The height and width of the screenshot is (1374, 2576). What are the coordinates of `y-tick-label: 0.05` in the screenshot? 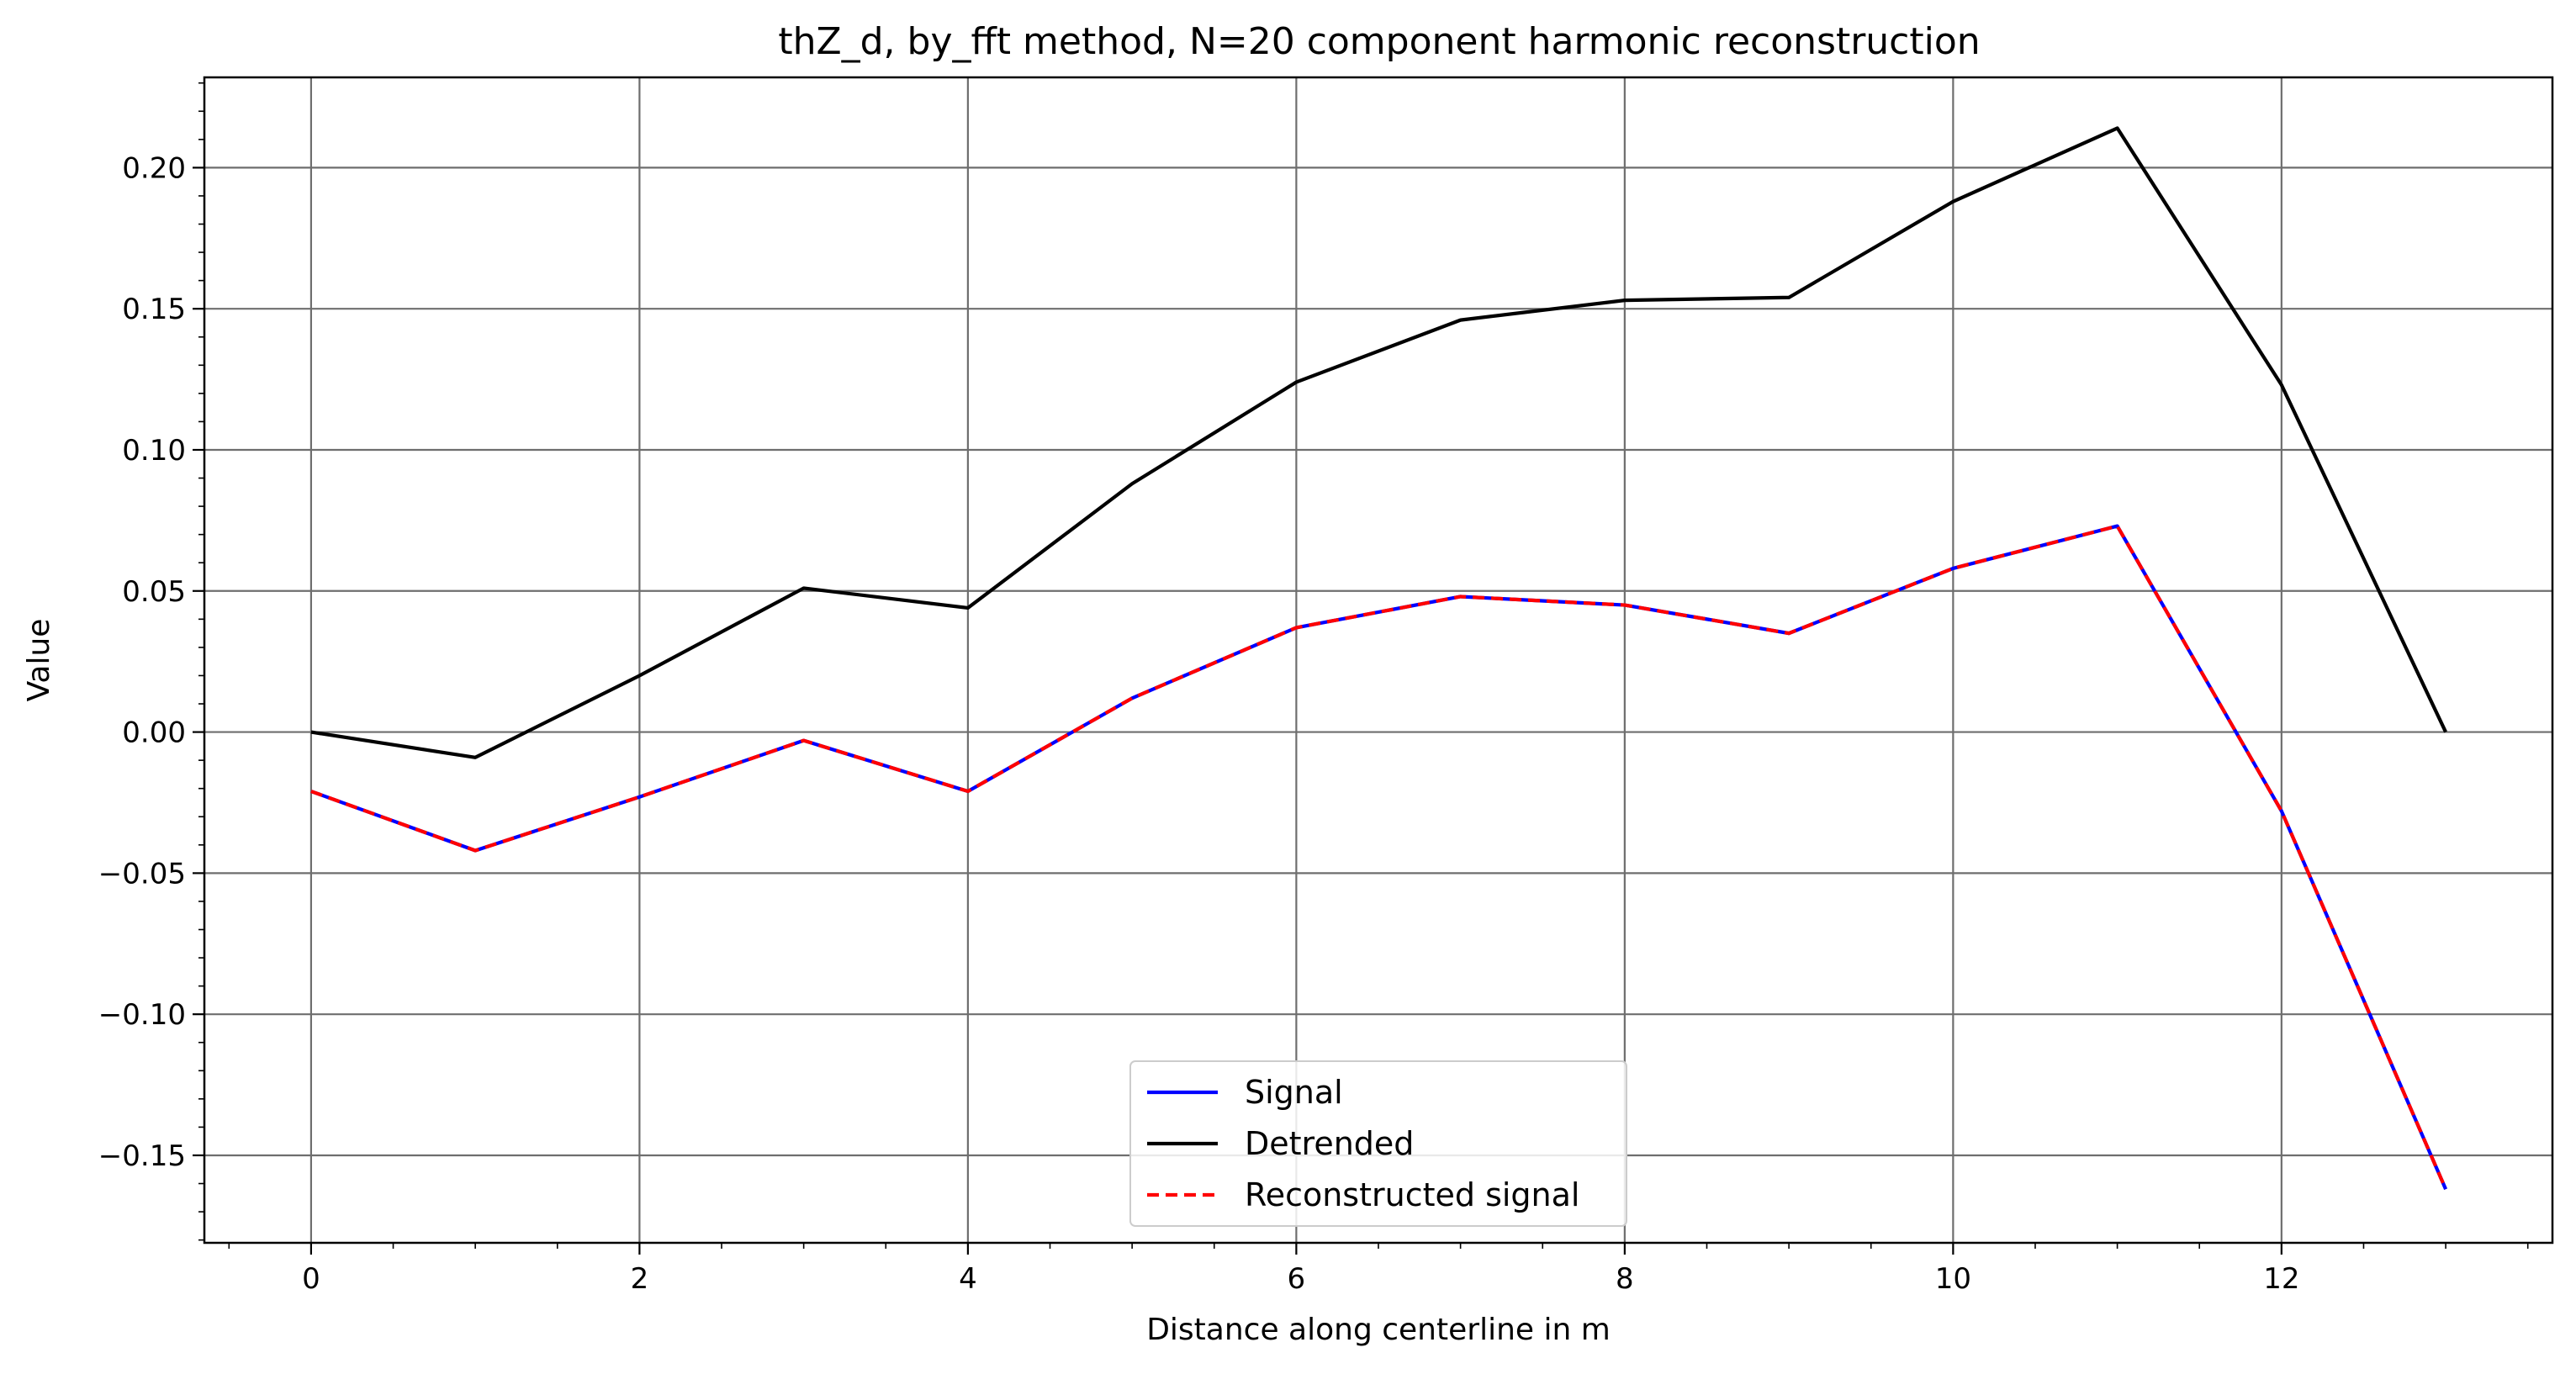 It's located at (154, 592).